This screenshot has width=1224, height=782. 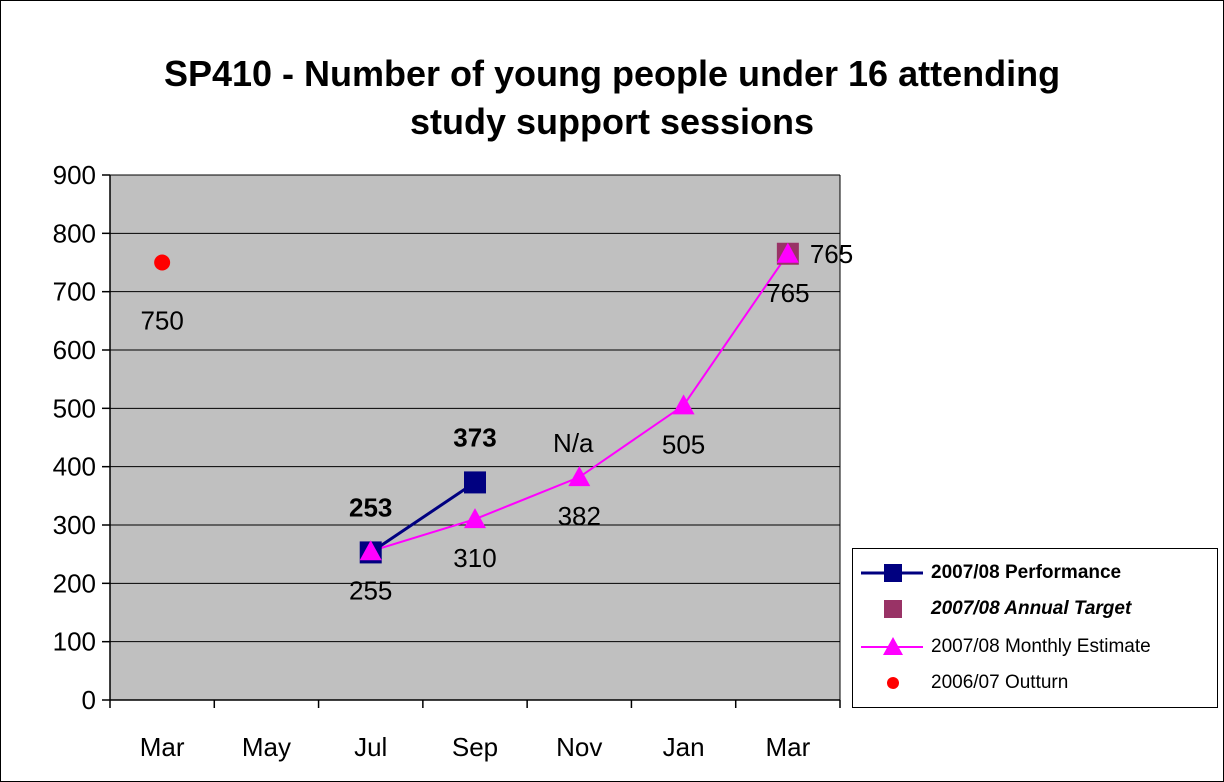 I want to click on data-label: 750, so click(x=161, y=321).